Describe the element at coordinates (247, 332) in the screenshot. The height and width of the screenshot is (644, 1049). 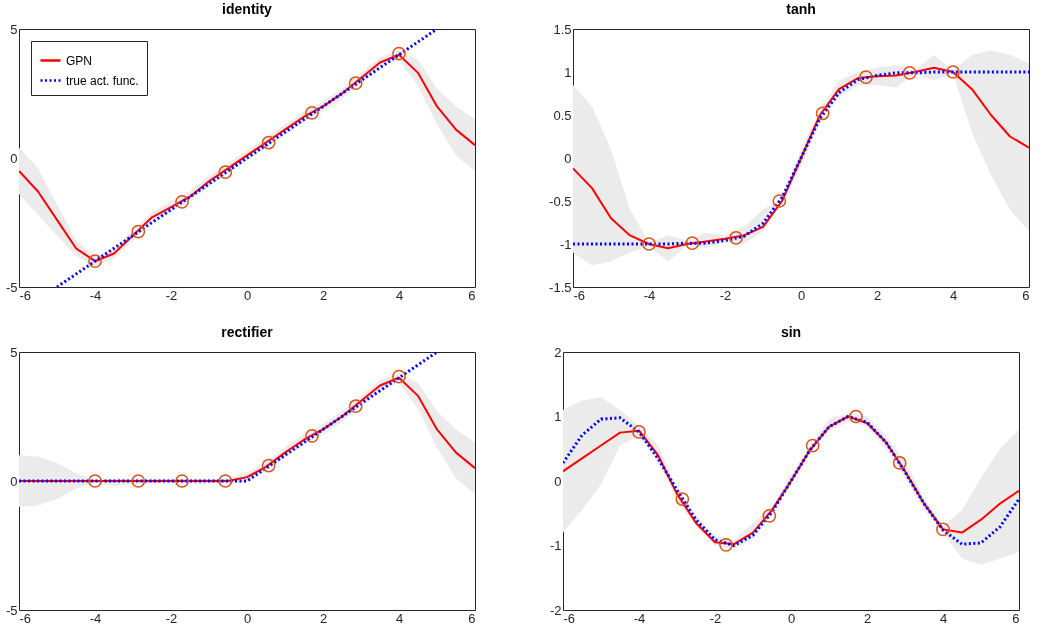
I see `chart-title: rectifier` at that location.